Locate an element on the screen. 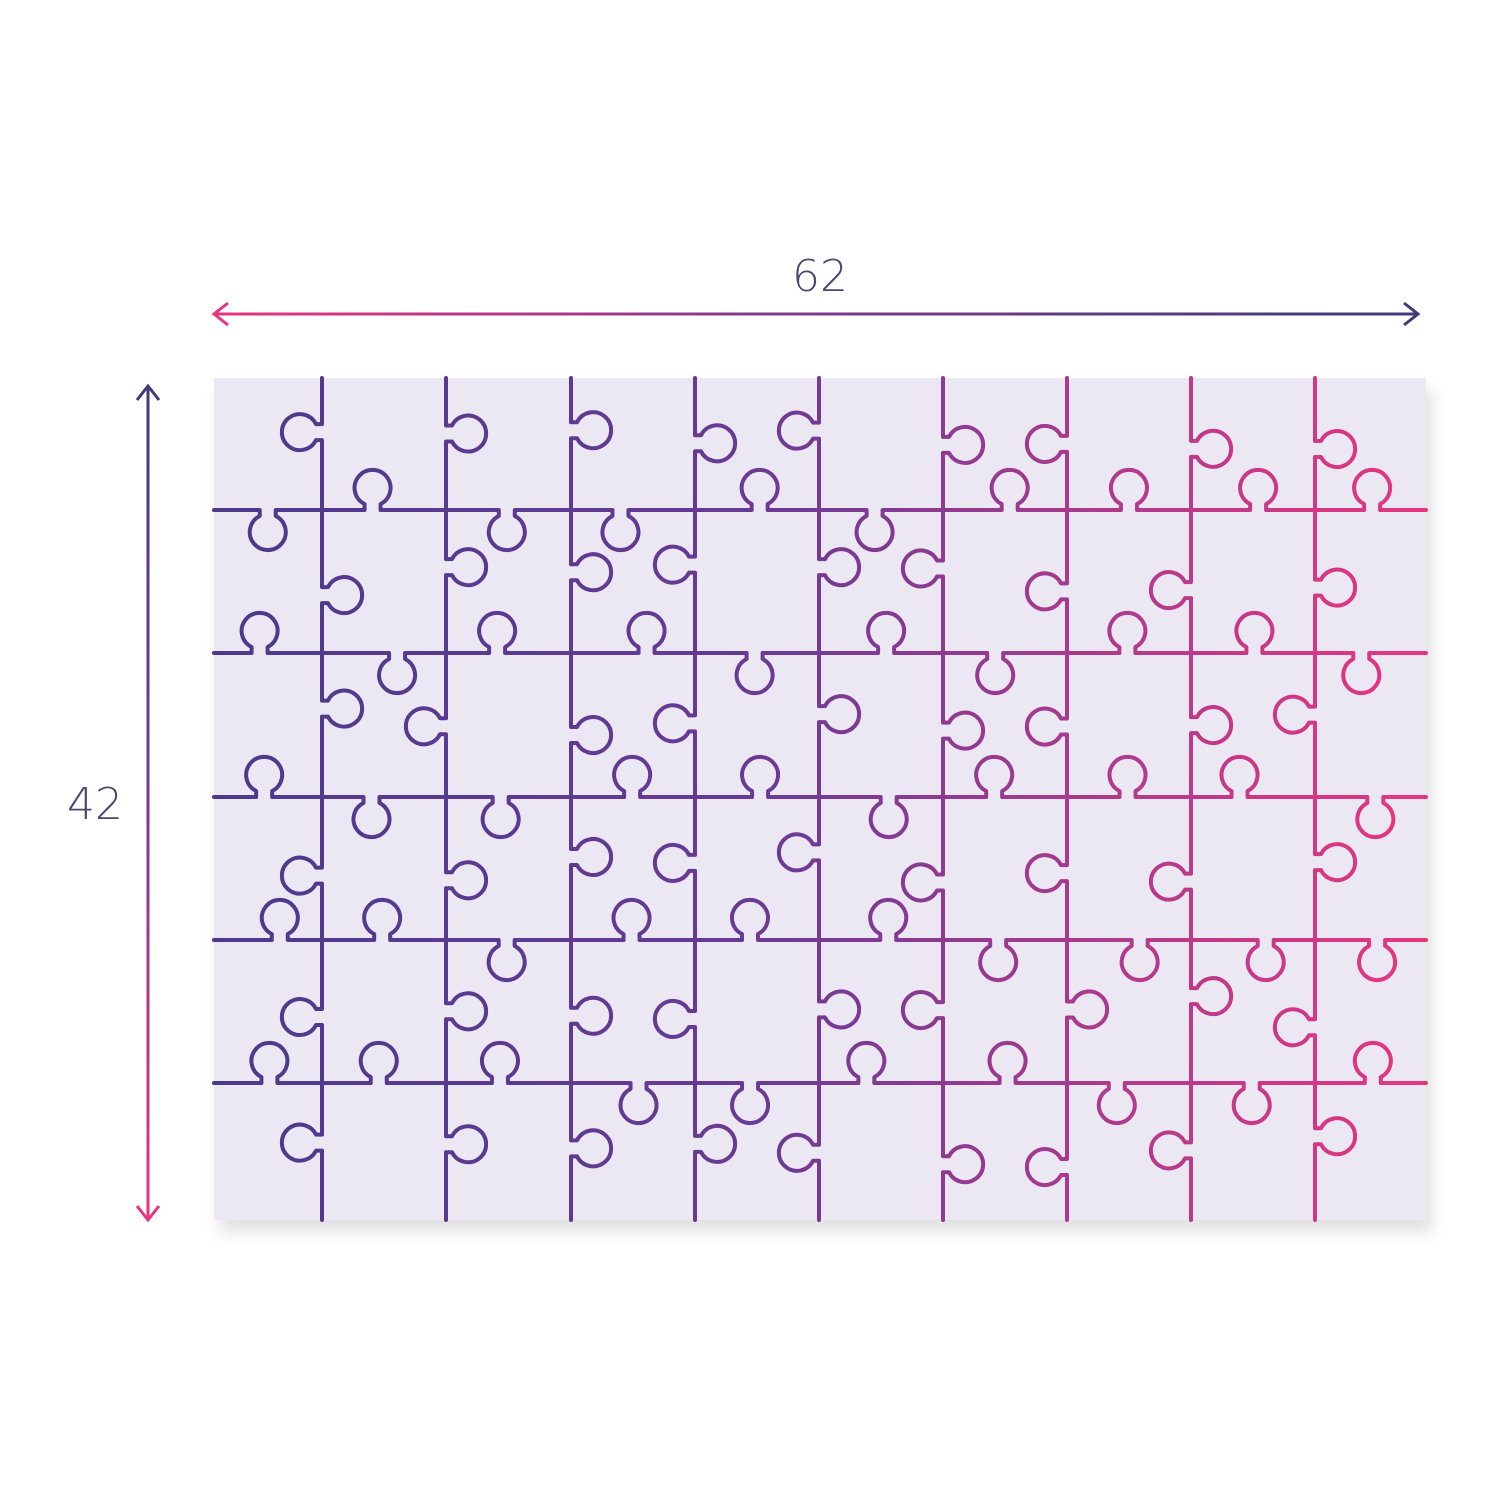  height-dimension-arrow is located at coordinates (148, 803).